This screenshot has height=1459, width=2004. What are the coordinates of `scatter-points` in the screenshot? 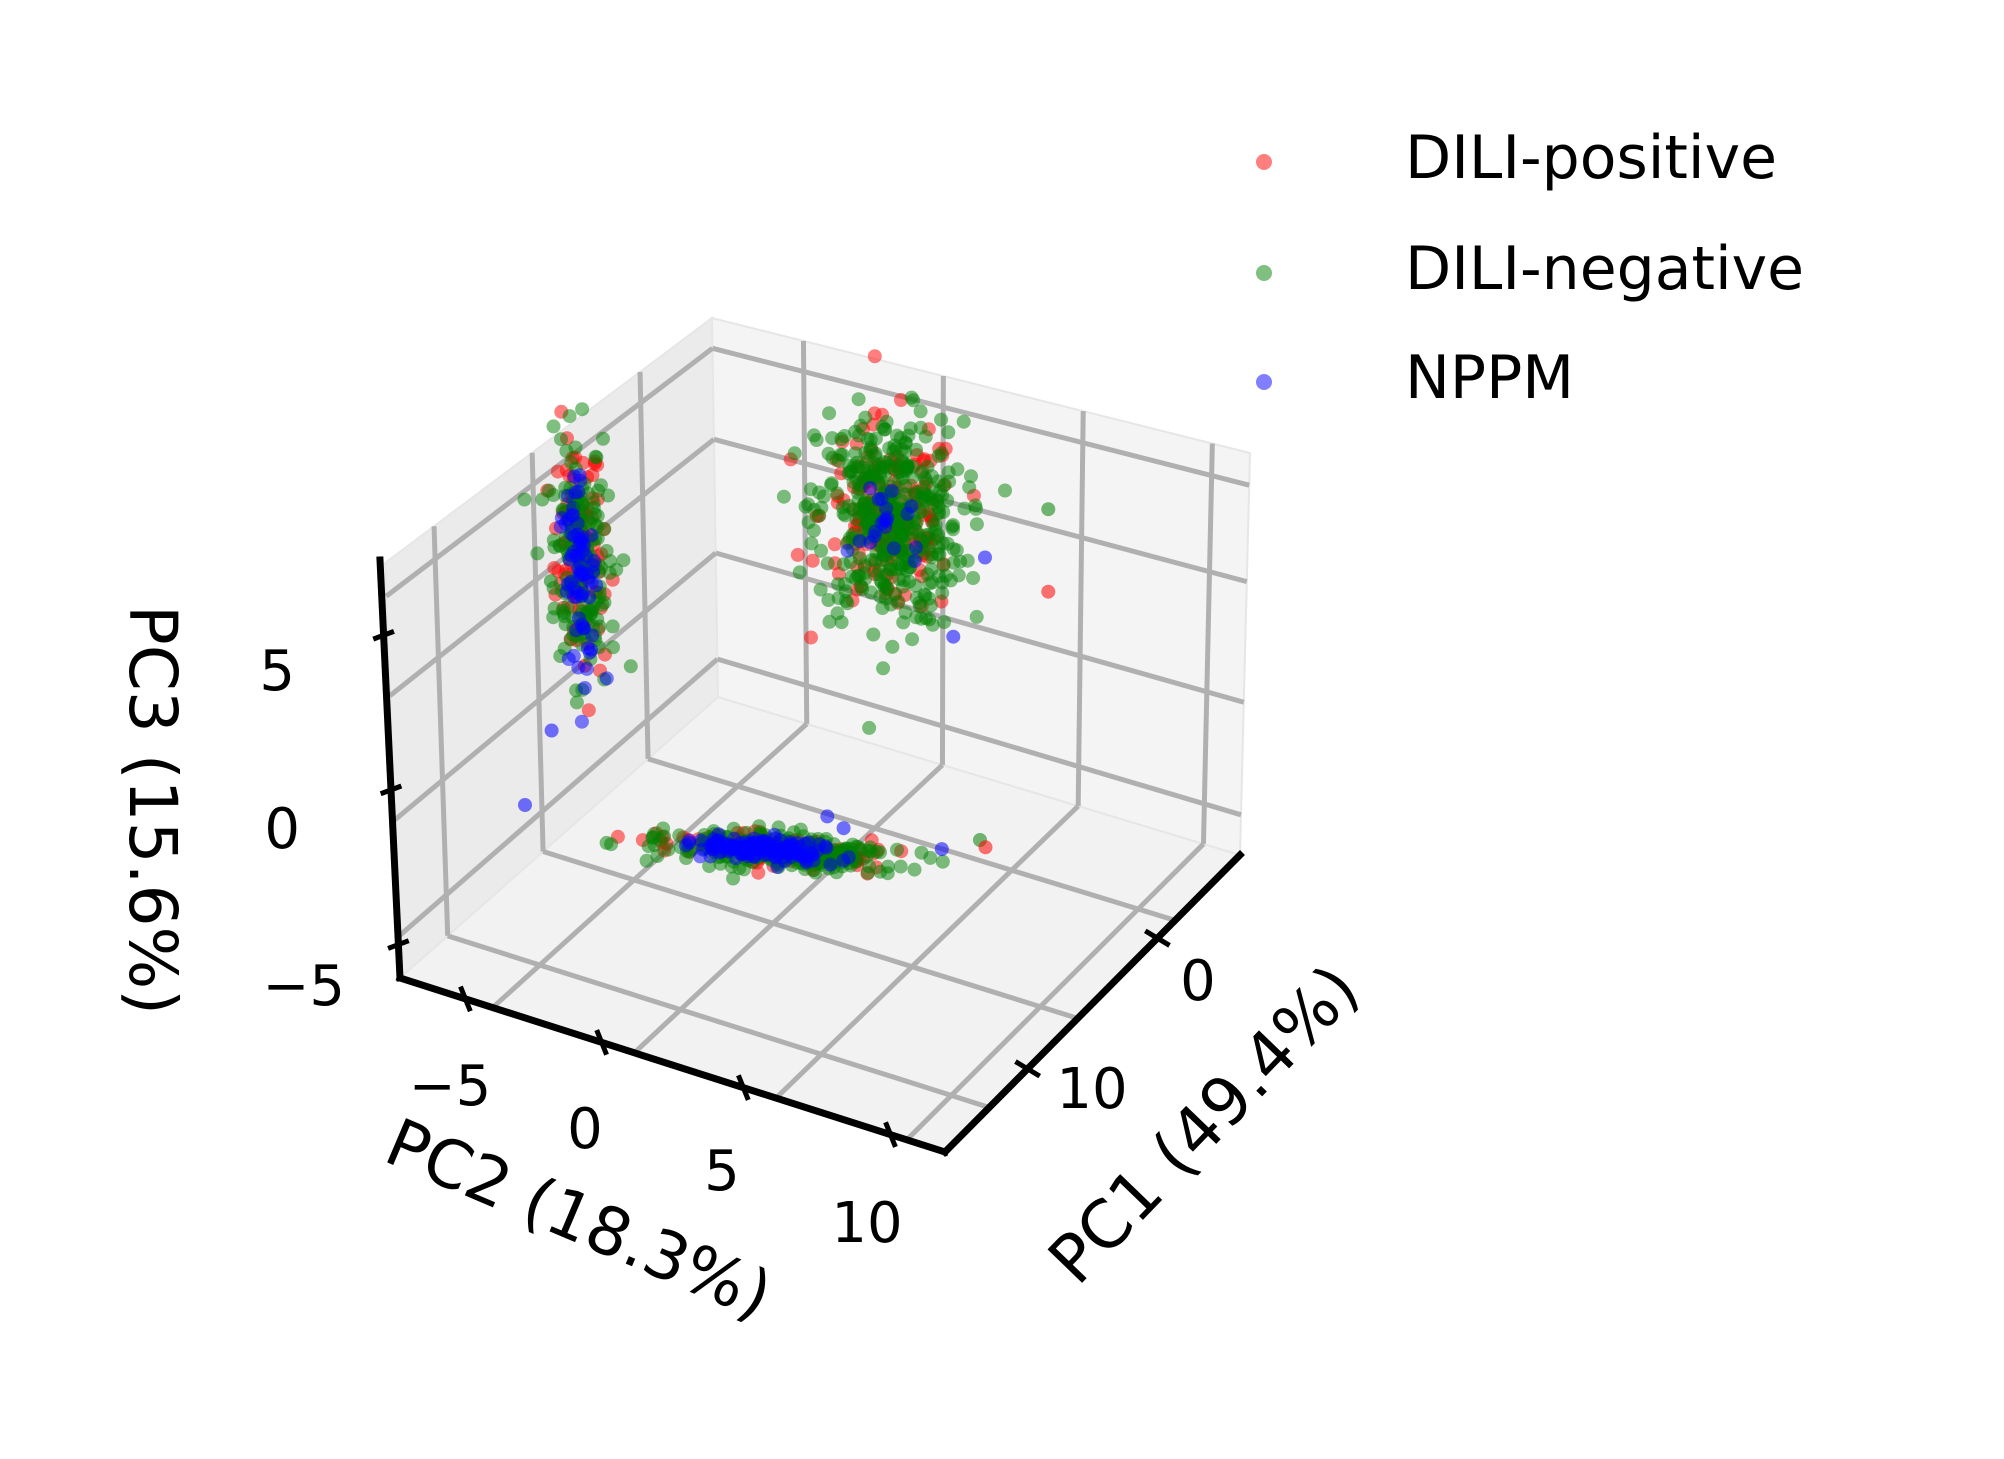 It's located at (786, 617).